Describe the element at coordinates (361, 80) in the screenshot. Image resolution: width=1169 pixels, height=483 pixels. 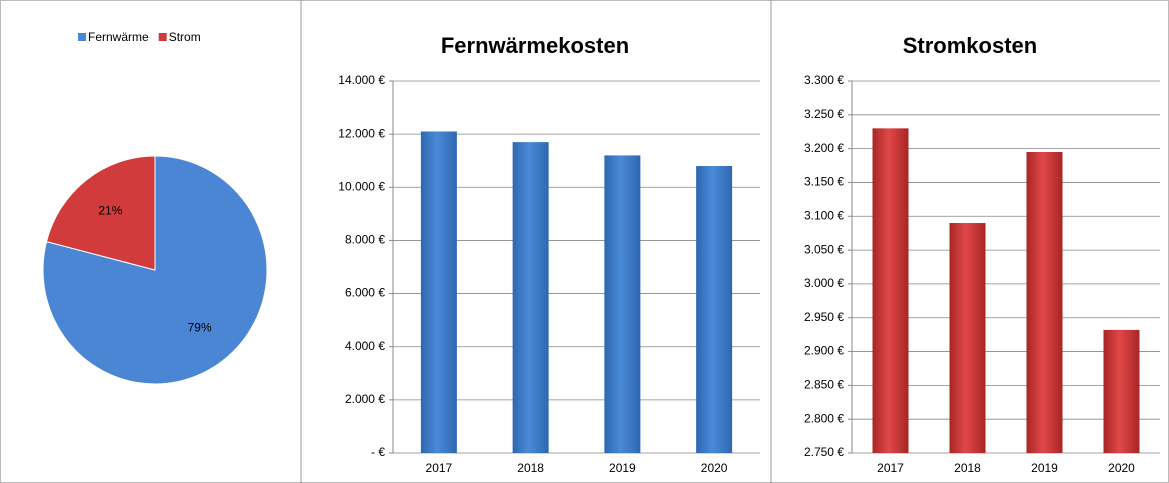
I see `y-tick-label: 14.000 €` at that location.